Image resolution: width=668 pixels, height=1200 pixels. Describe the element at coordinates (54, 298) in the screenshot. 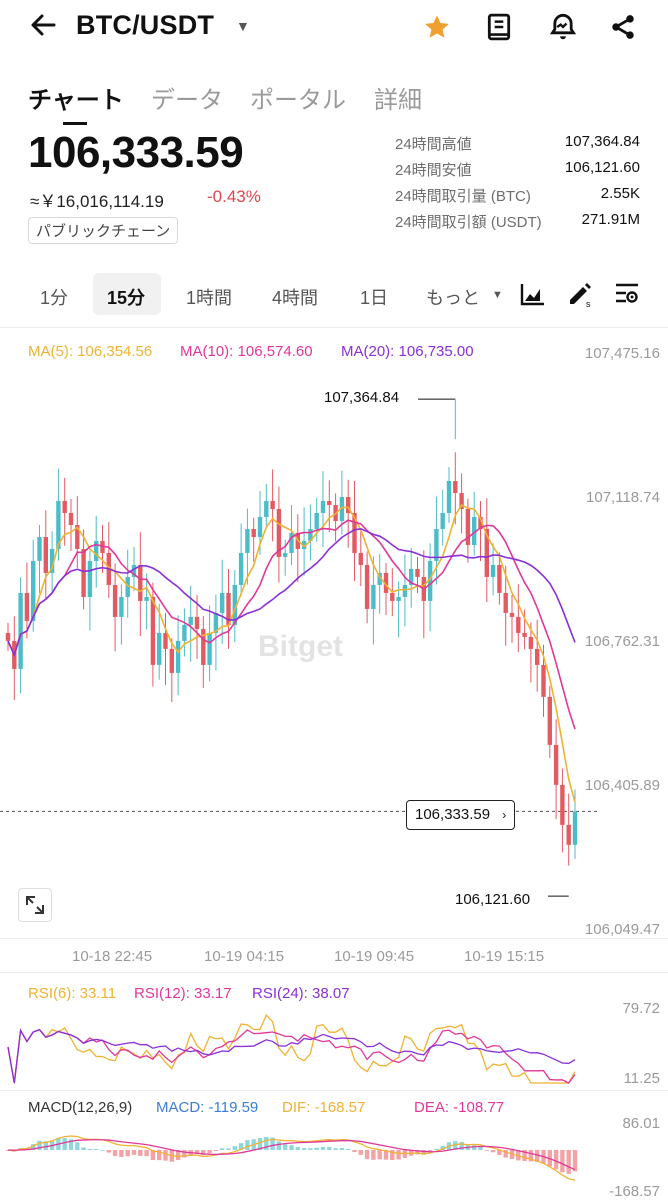

I see `interval-1m: 1分` at that location.